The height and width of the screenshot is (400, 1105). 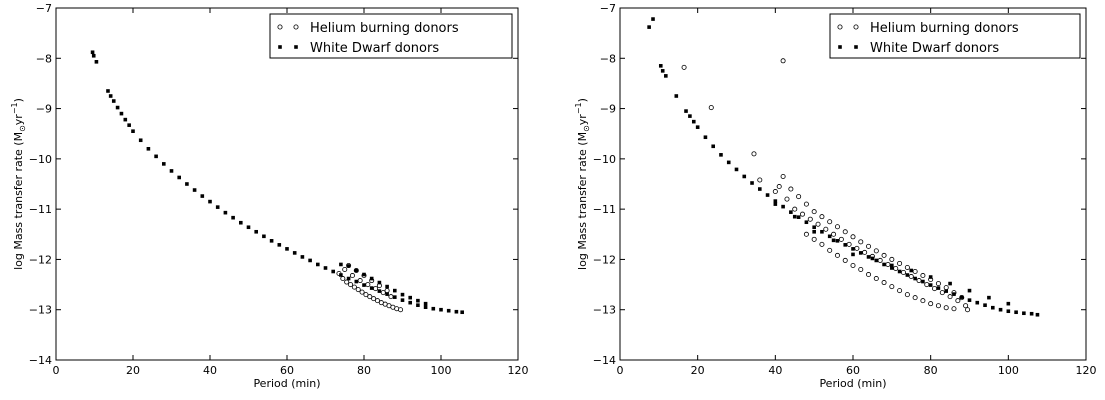 What do you see at coordinates (287, 370) in the screenshot?
I see `x-tick-label: 60` at bounding box center [287, 370].